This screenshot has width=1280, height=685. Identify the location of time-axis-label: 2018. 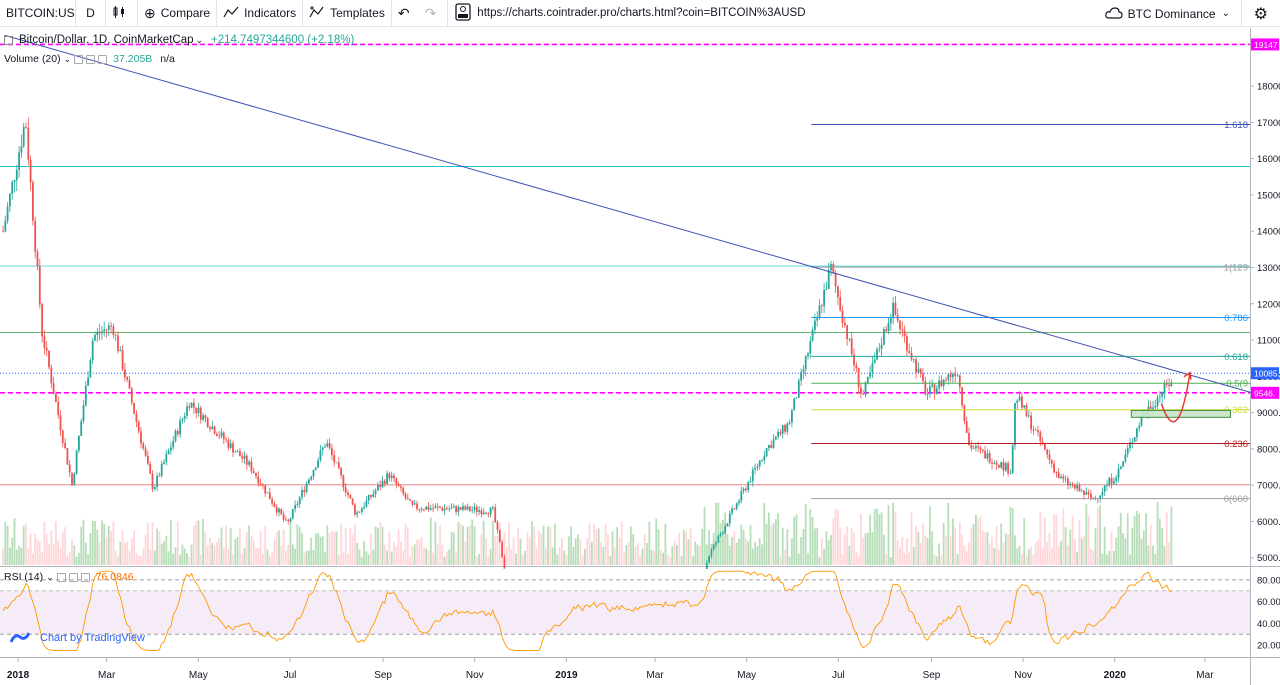
(18, 675).